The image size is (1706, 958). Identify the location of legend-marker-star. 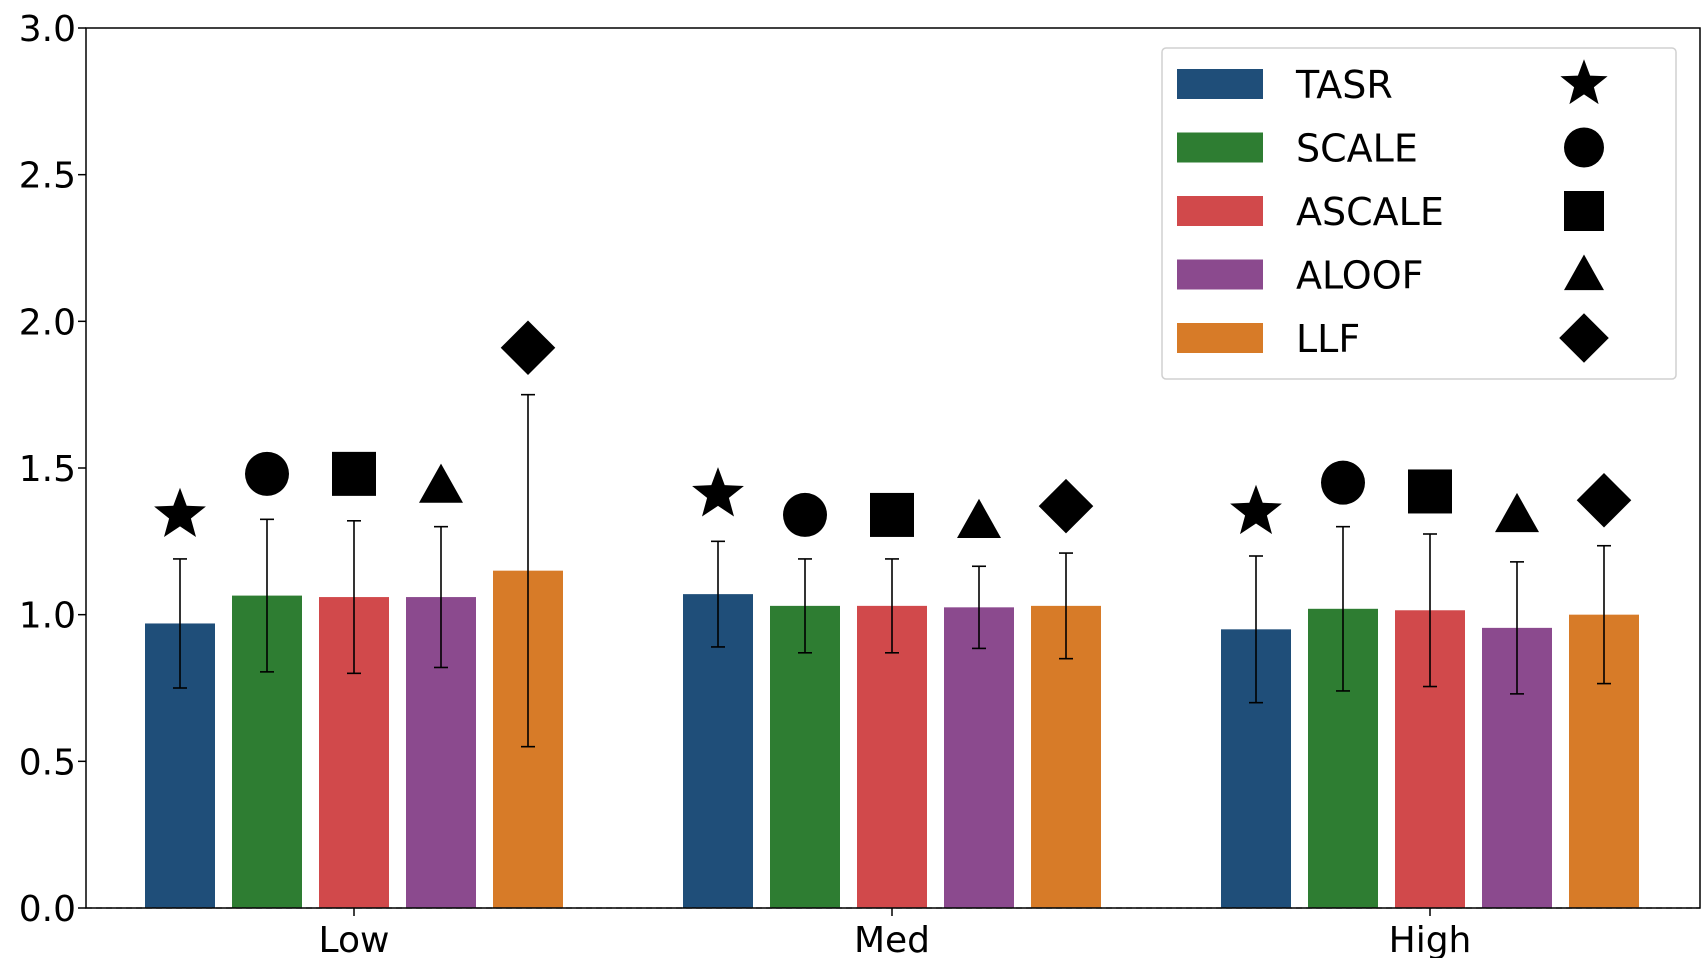
(1584, 82).